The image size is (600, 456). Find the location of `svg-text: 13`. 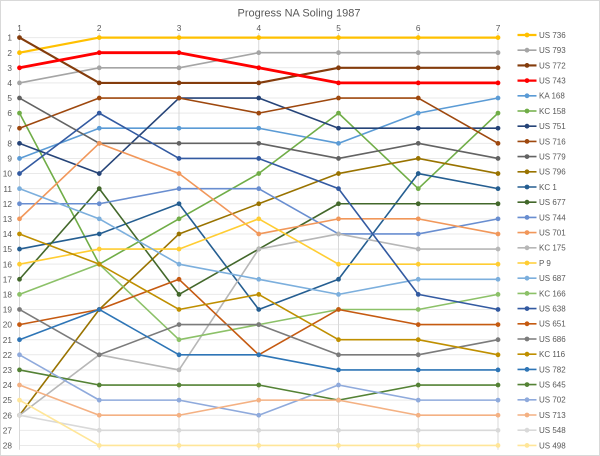

svg-text: 13 is located at coordinates (8, 219).